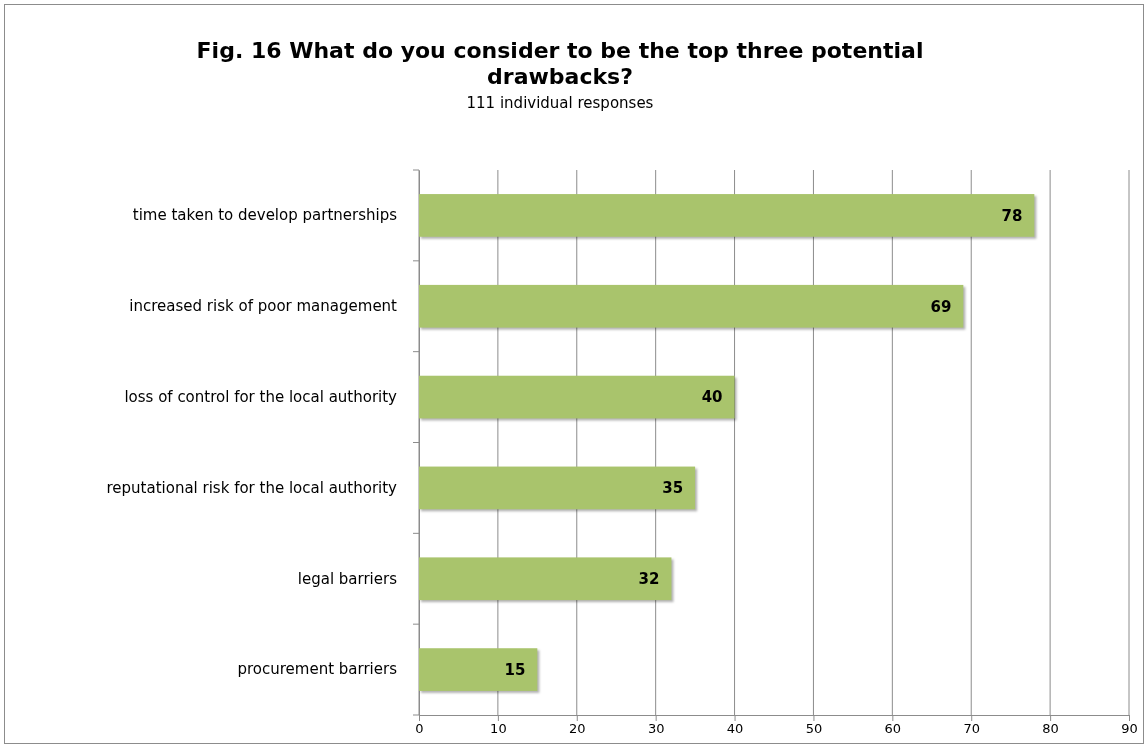 Image resolution: width=1148 pixels, height=748 pixels. I want to click on chart-subtitle: 111 individual responses, so click(560, 103).